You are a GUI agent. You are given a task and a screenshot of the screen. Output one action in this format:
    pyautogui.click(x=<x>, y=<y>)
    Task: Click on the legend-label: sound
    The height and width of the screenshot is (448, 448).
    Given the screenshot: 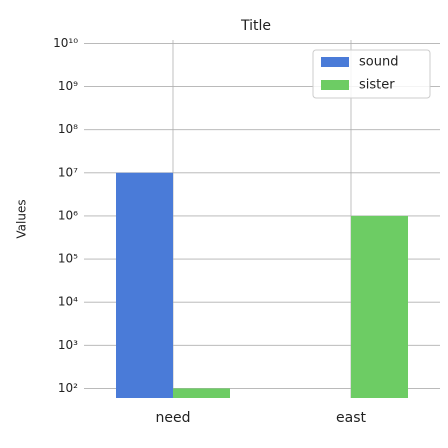 What is the action you would take?
    pyautogui.click(x=378, y=62)
    